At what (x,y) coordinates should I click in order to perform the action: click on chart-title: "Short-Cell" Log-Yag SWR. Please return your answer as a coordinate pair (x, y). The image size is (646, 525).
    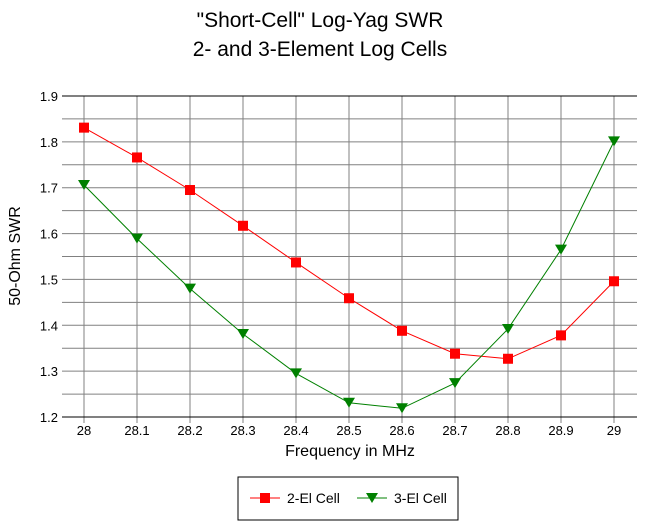
    Looking at the image, I should click on (320, 20).